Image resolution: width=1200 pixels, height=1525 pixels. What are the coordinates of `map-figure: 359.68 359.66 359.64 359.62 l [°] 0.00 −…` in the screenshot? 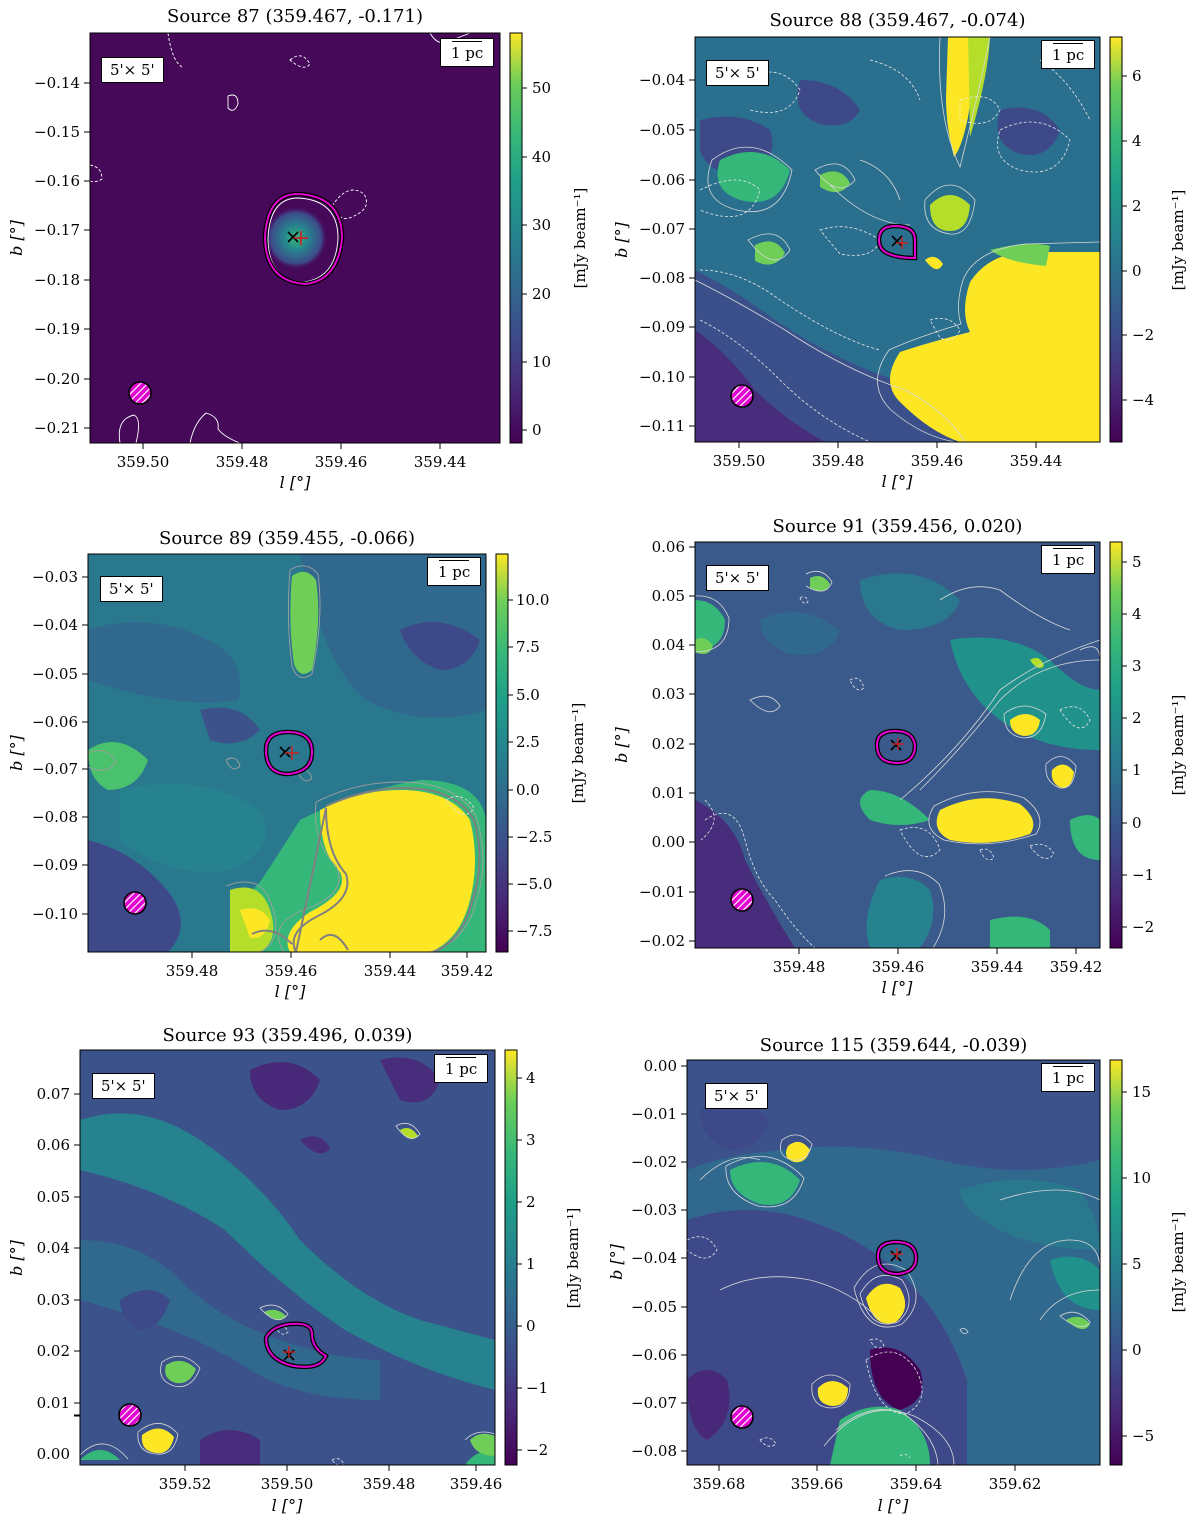 It's located at (897, 1286).